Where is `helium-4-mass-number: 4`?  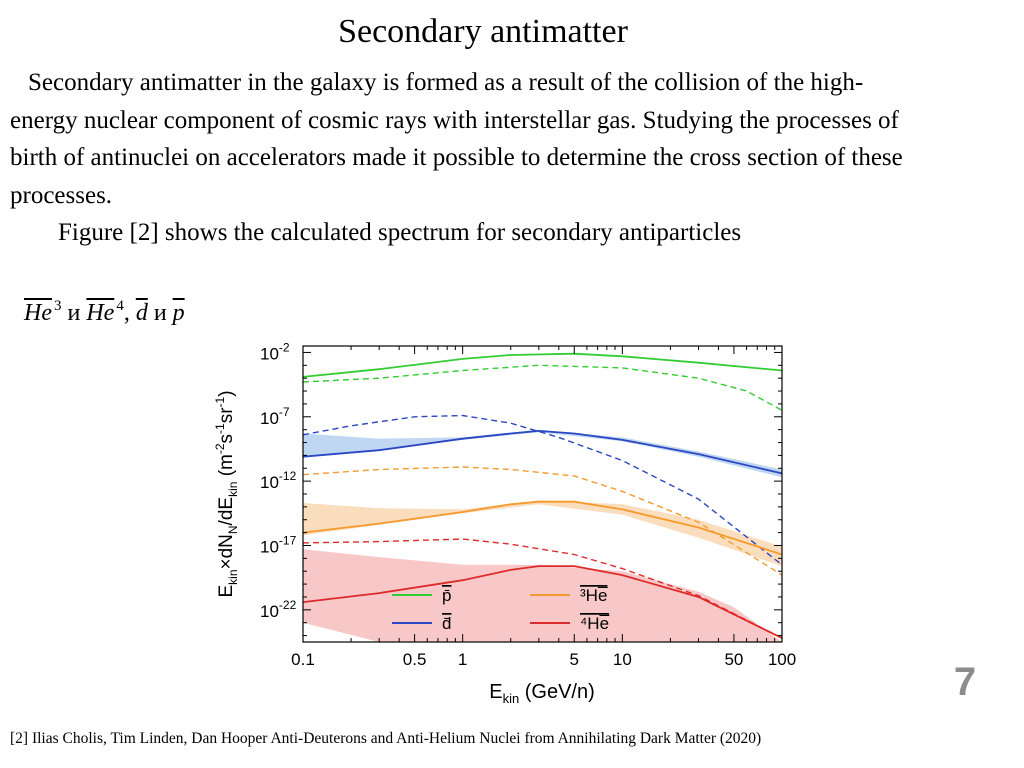 helium-4-mass-number: 4 is located at coordinates (120, 306).